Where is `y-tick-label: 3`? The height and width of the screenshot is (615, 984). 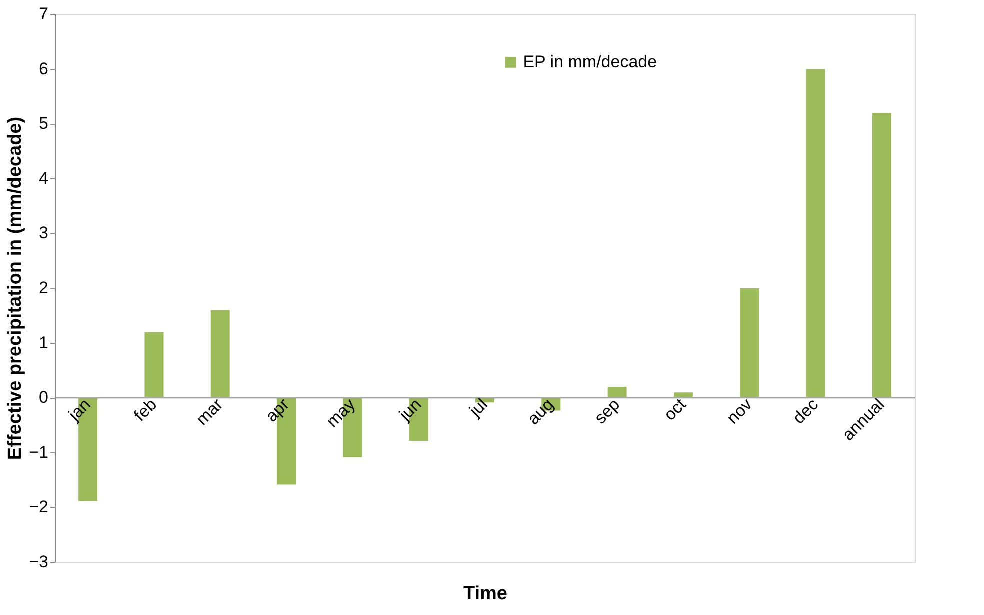
y-tick-label: 3 is located at coordinates (43, 233).